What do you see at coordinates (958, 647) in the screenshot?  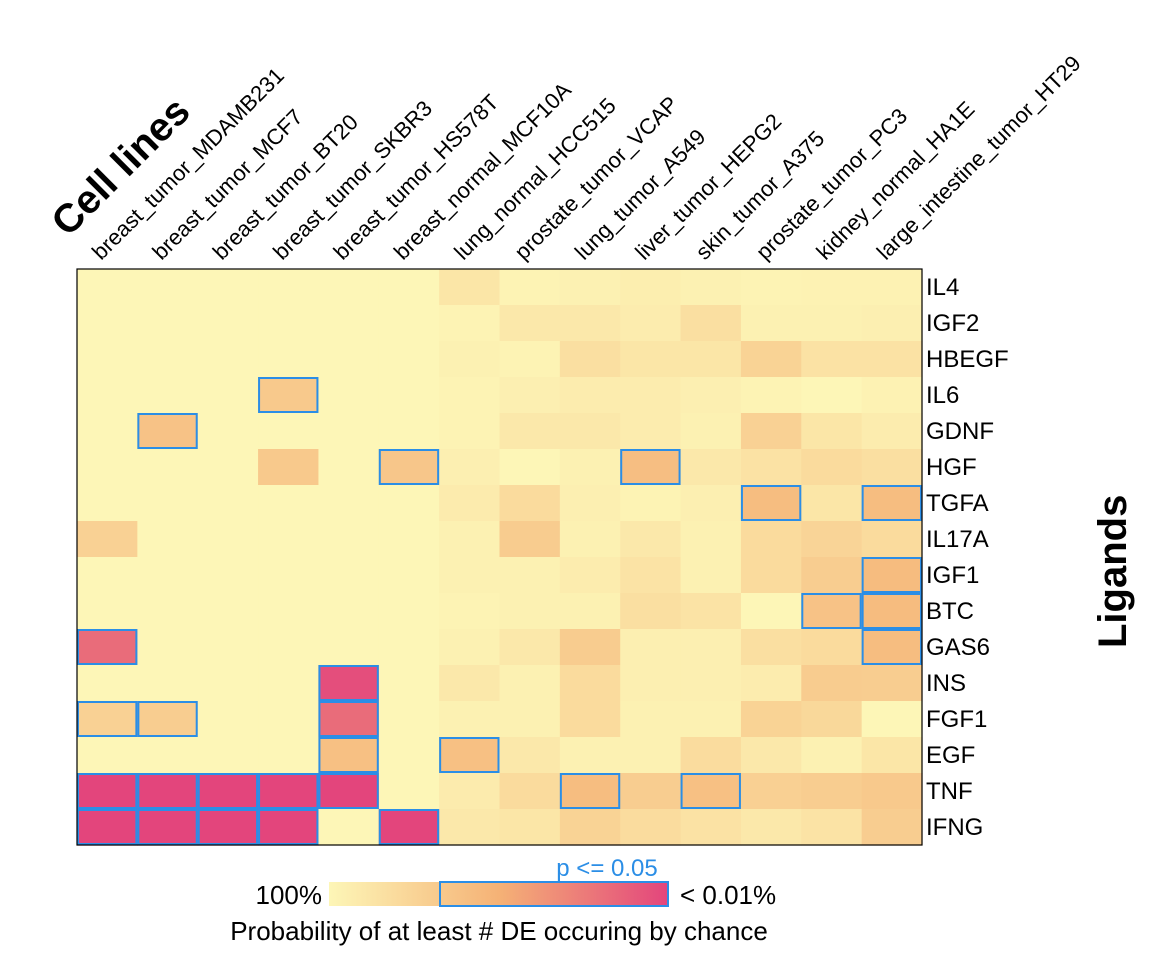 I see `row-label: GAS6` at bounding box center [958, 647].